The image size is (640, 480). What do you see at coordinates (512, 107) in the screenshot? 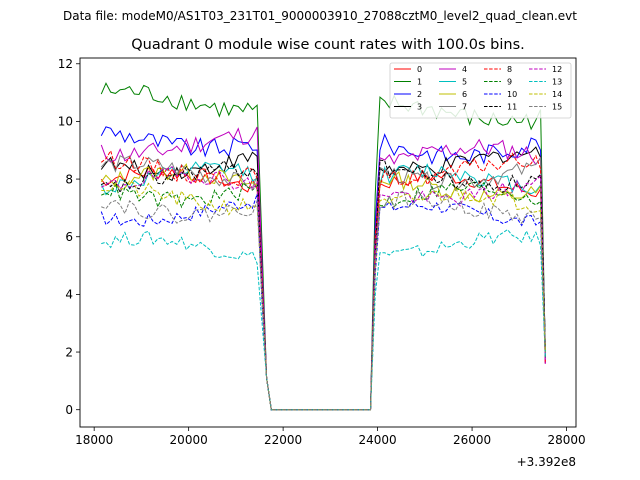
I see `legend-label-11: 11` at bounding box center [512, 107].